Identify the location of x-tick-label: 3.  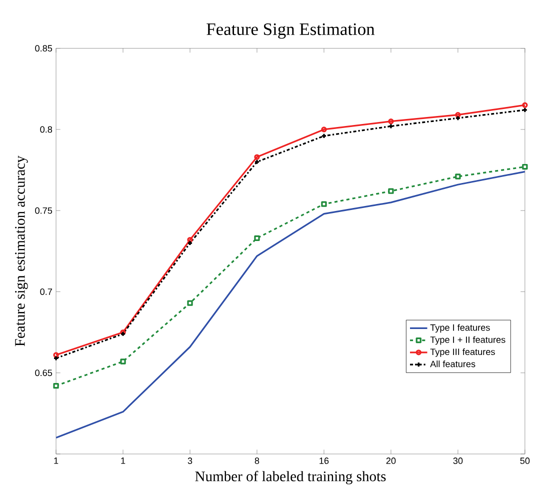
(190, 461).